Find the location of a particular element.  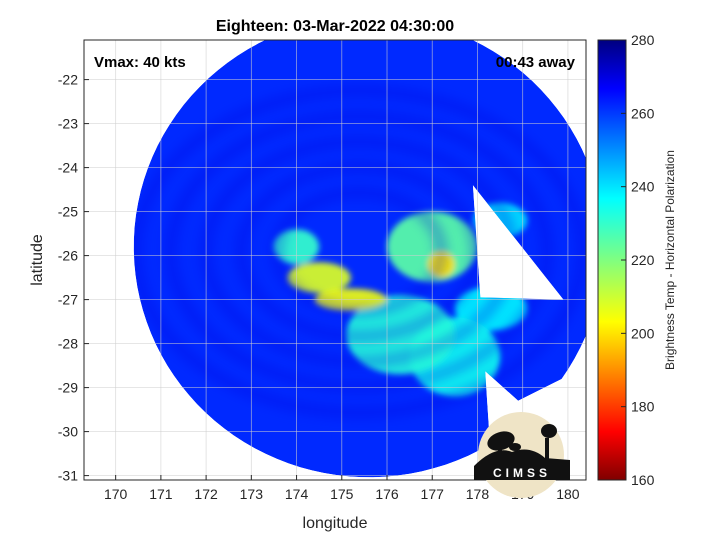

y-tick-label: -25 is located at coordinates (68, 212).